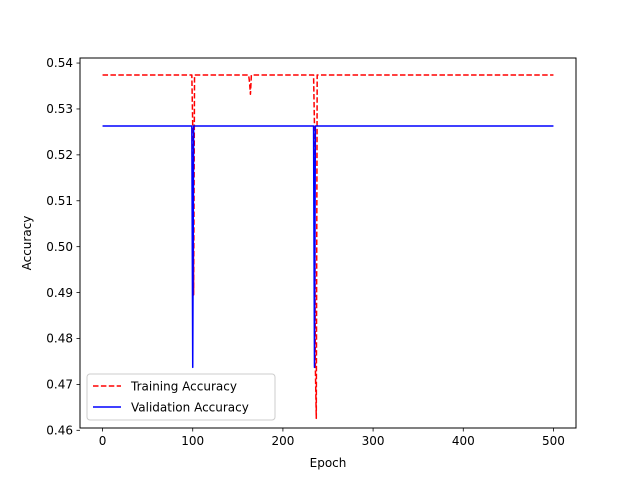 This screenshot has width=640, height=480. Describe the element at coordinates (183, 387) in the screenshot. I see `legend-label: Training Accuracy` at that location.